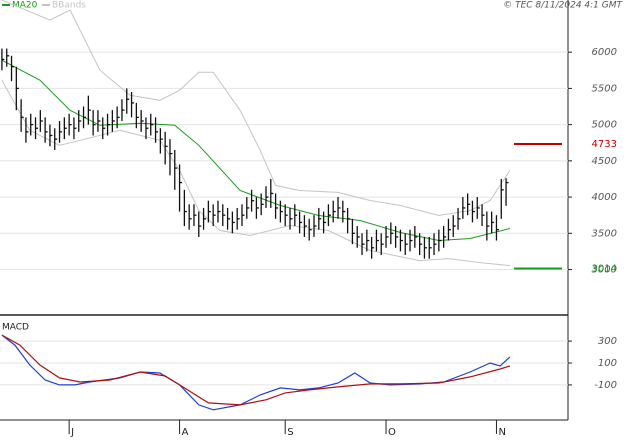 The image size is (627, 440). What do you see at coordinates (607, 341) in the screenshot?
I see `y-tick-label: 300` at bounding box center [607, 341].